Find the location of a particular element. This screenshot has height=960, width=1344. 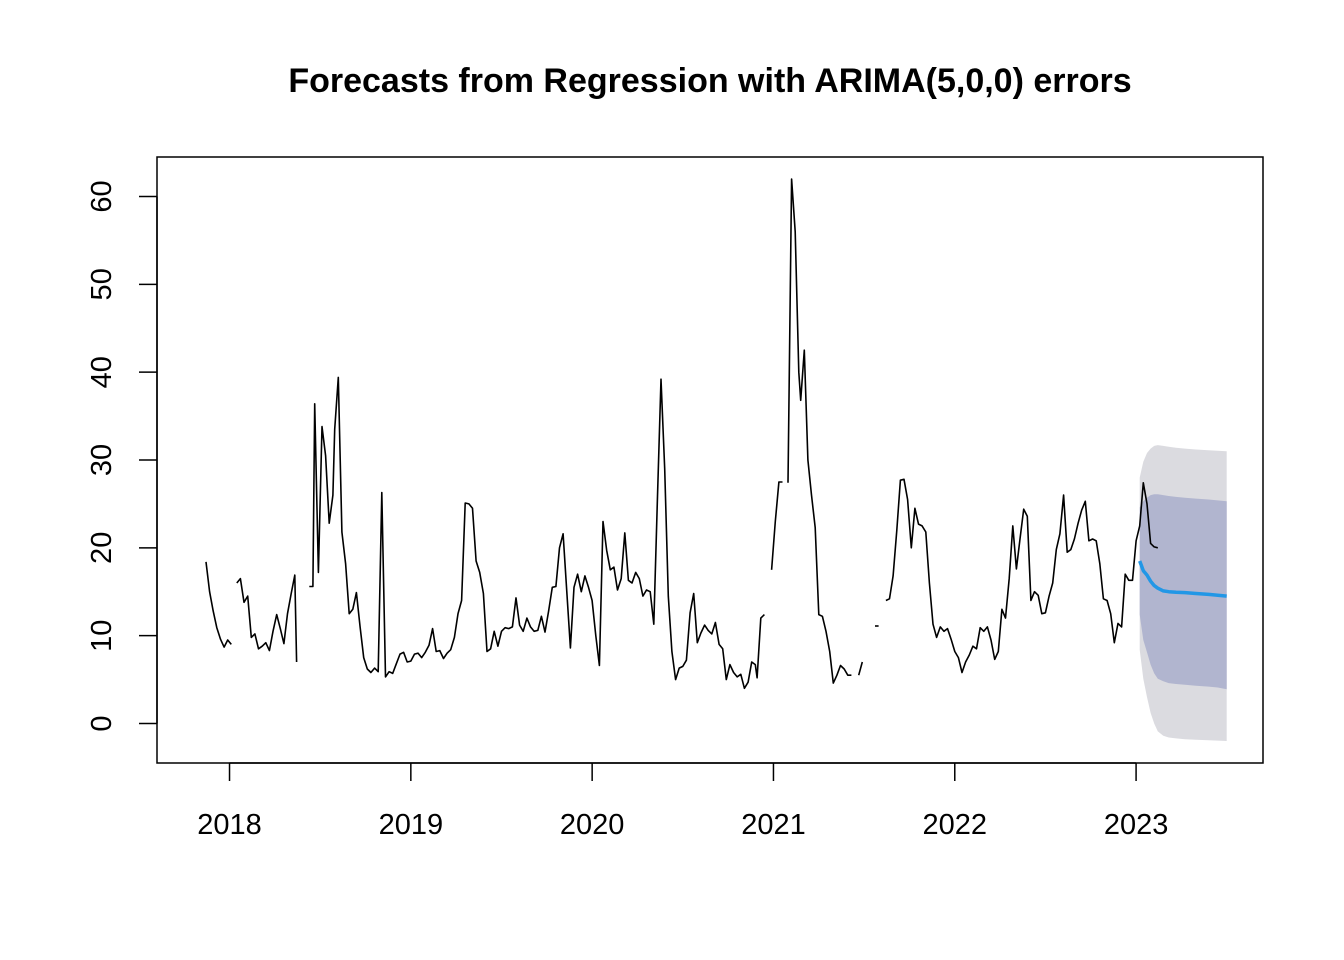

x-tick-label: 2018 is located at coordinates (229, 825).